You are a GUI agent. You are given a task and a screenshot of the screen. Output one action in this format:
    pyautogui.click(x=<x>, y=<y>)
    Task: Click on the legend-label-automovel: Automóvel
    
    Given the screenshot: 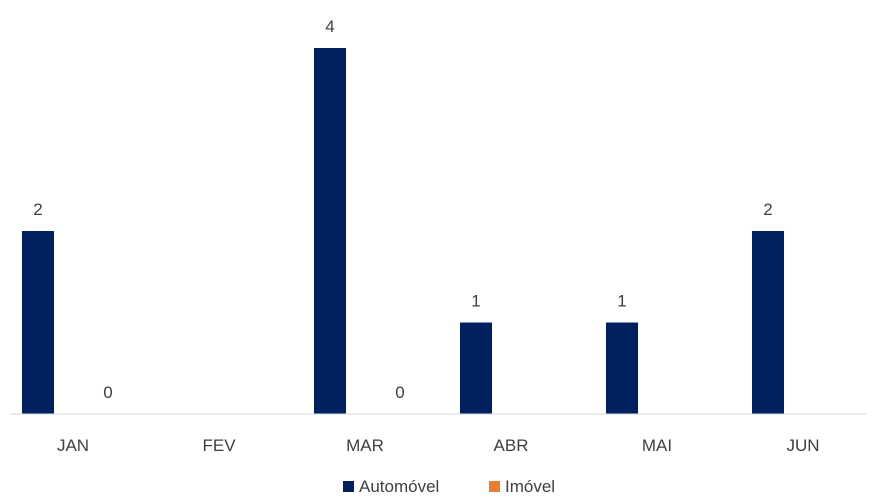 What is the action you would take?
    pyautogui.click(x=399, y=486)
    